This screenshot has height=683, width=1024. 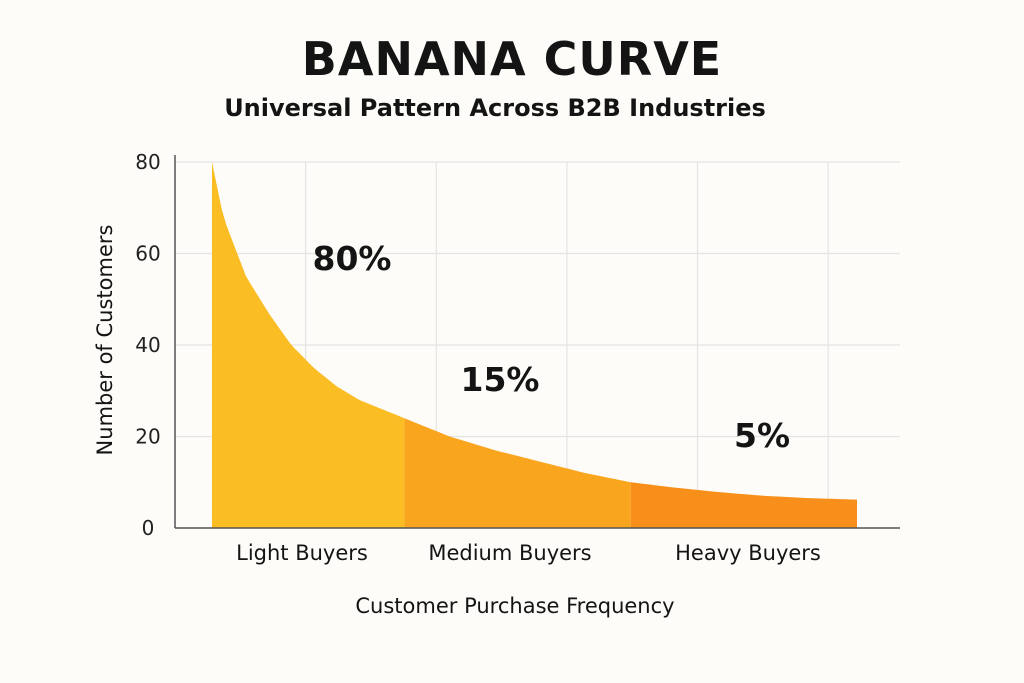 What do you see at coordinates (105, 340) in the screenshot?
I see `y-axis-title: Number of Customers` at bounding box center [105, 340].